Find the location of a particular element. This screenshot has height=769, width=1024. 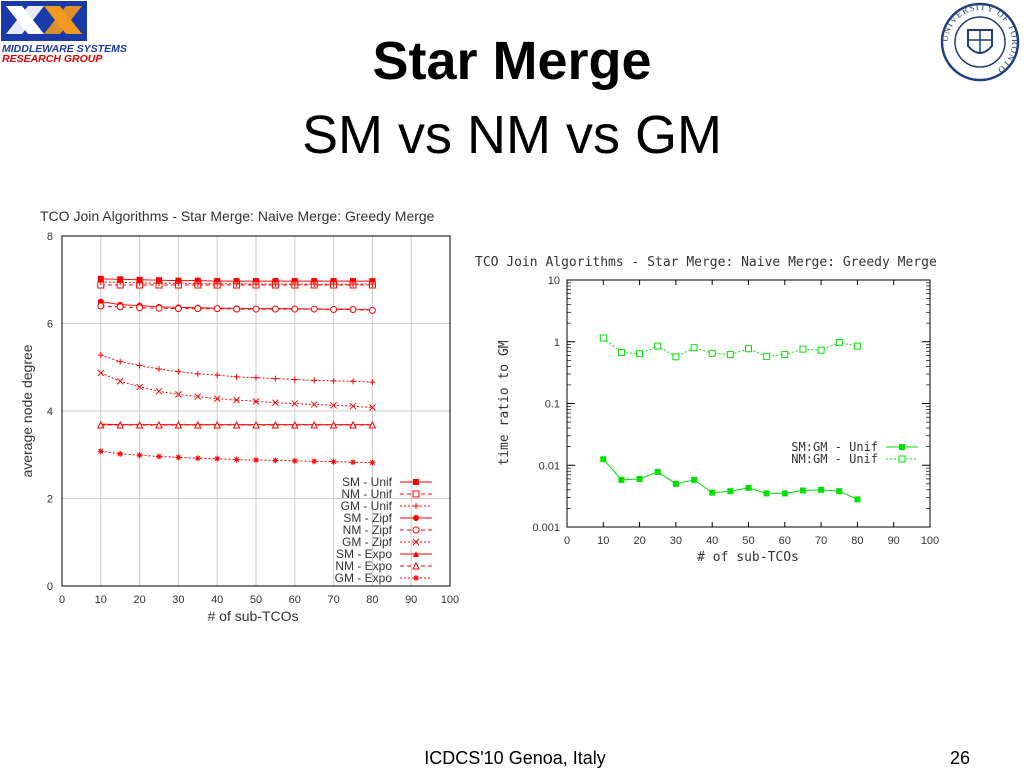

y-tick-label: 2 is located at coordinates (50, 500).